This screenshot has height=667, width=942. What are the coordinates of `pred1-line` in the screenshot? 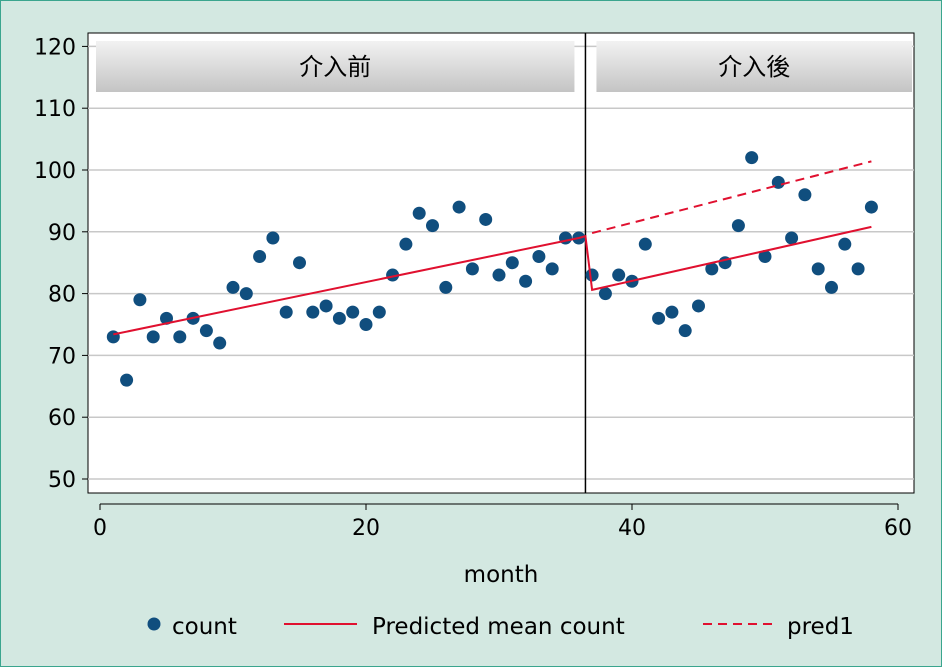 It's located at (731, 197).